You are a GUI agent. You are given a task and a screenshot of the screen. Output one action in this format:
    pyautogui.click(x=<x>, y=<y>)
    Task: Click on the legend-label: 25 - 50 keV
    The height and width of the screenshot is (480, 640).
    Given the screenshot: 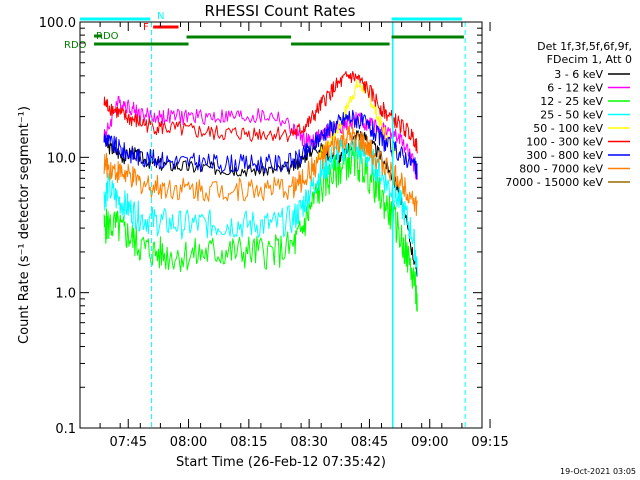 What is the action you would take?
    pyautogui.click(x=571, y=115)
    